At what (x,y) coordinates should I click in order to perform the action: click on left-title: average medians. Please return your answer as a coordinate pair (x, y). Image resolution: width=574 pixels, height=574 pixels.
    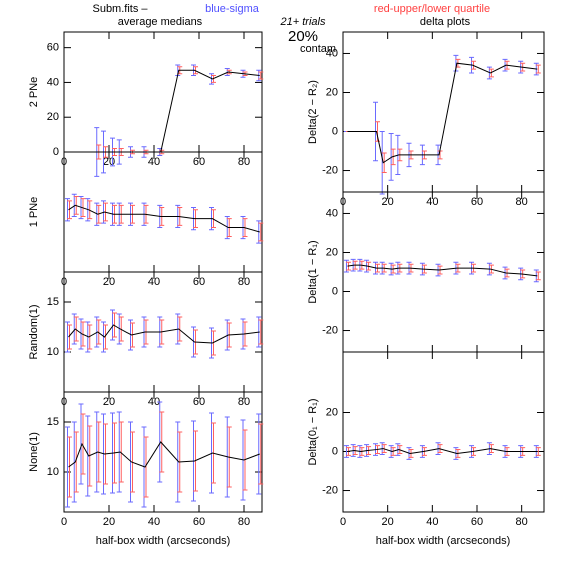
    Looking at the image, I should click on (160, 22).